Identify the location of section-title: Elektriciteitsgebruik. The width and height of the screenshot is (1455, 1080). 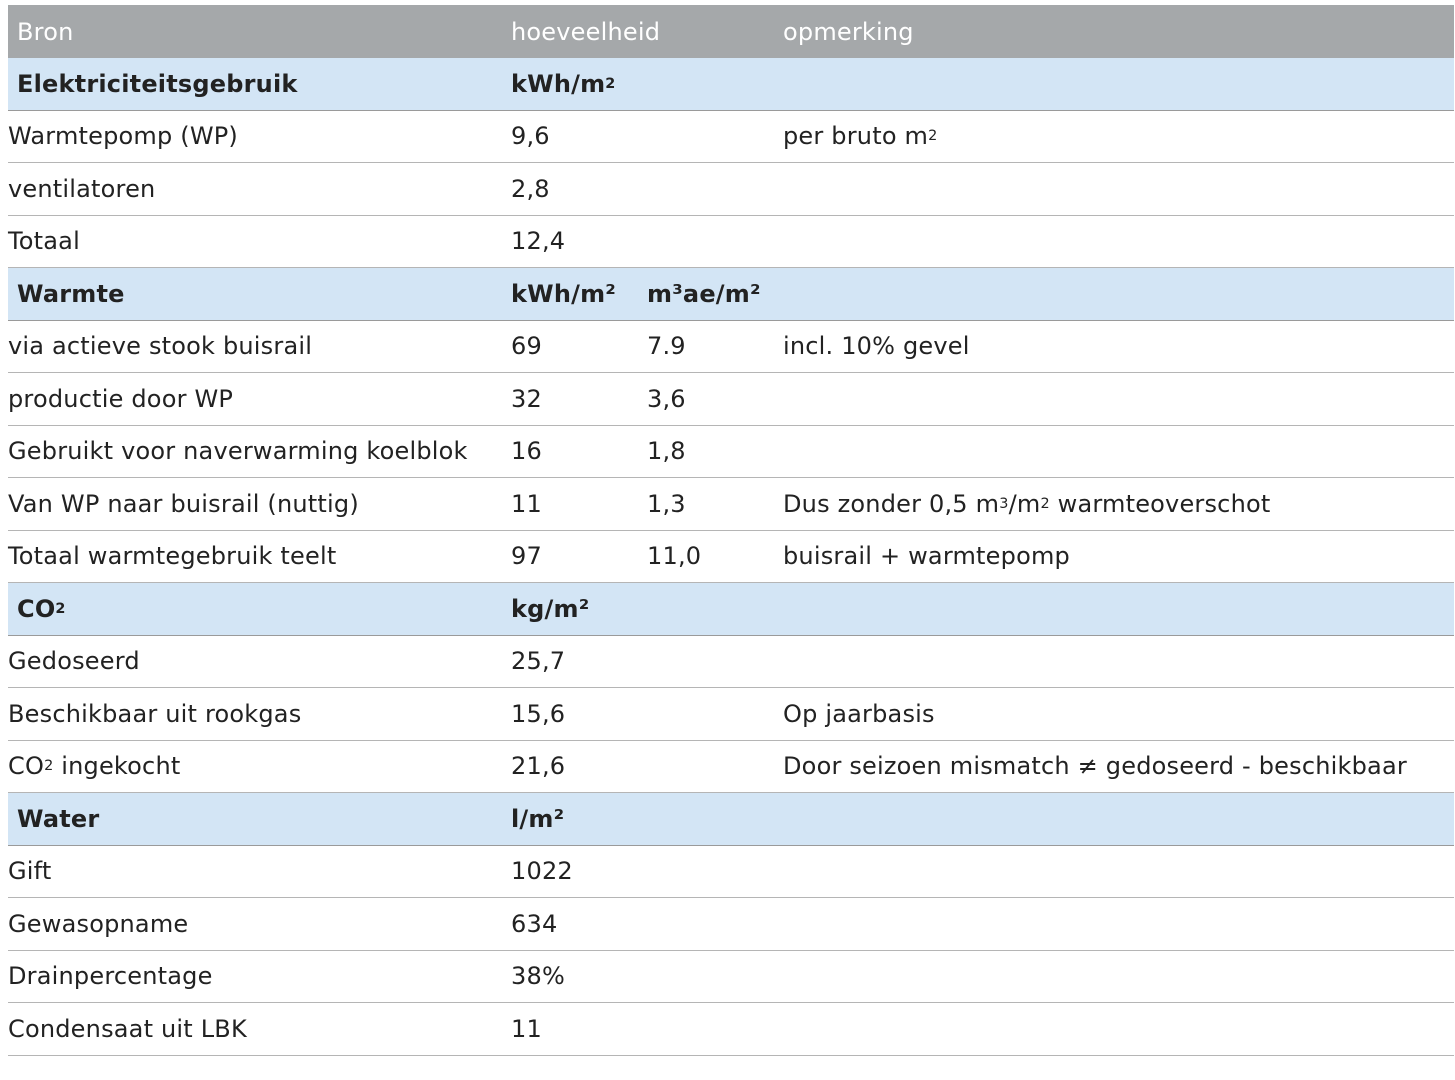
(157, 83).